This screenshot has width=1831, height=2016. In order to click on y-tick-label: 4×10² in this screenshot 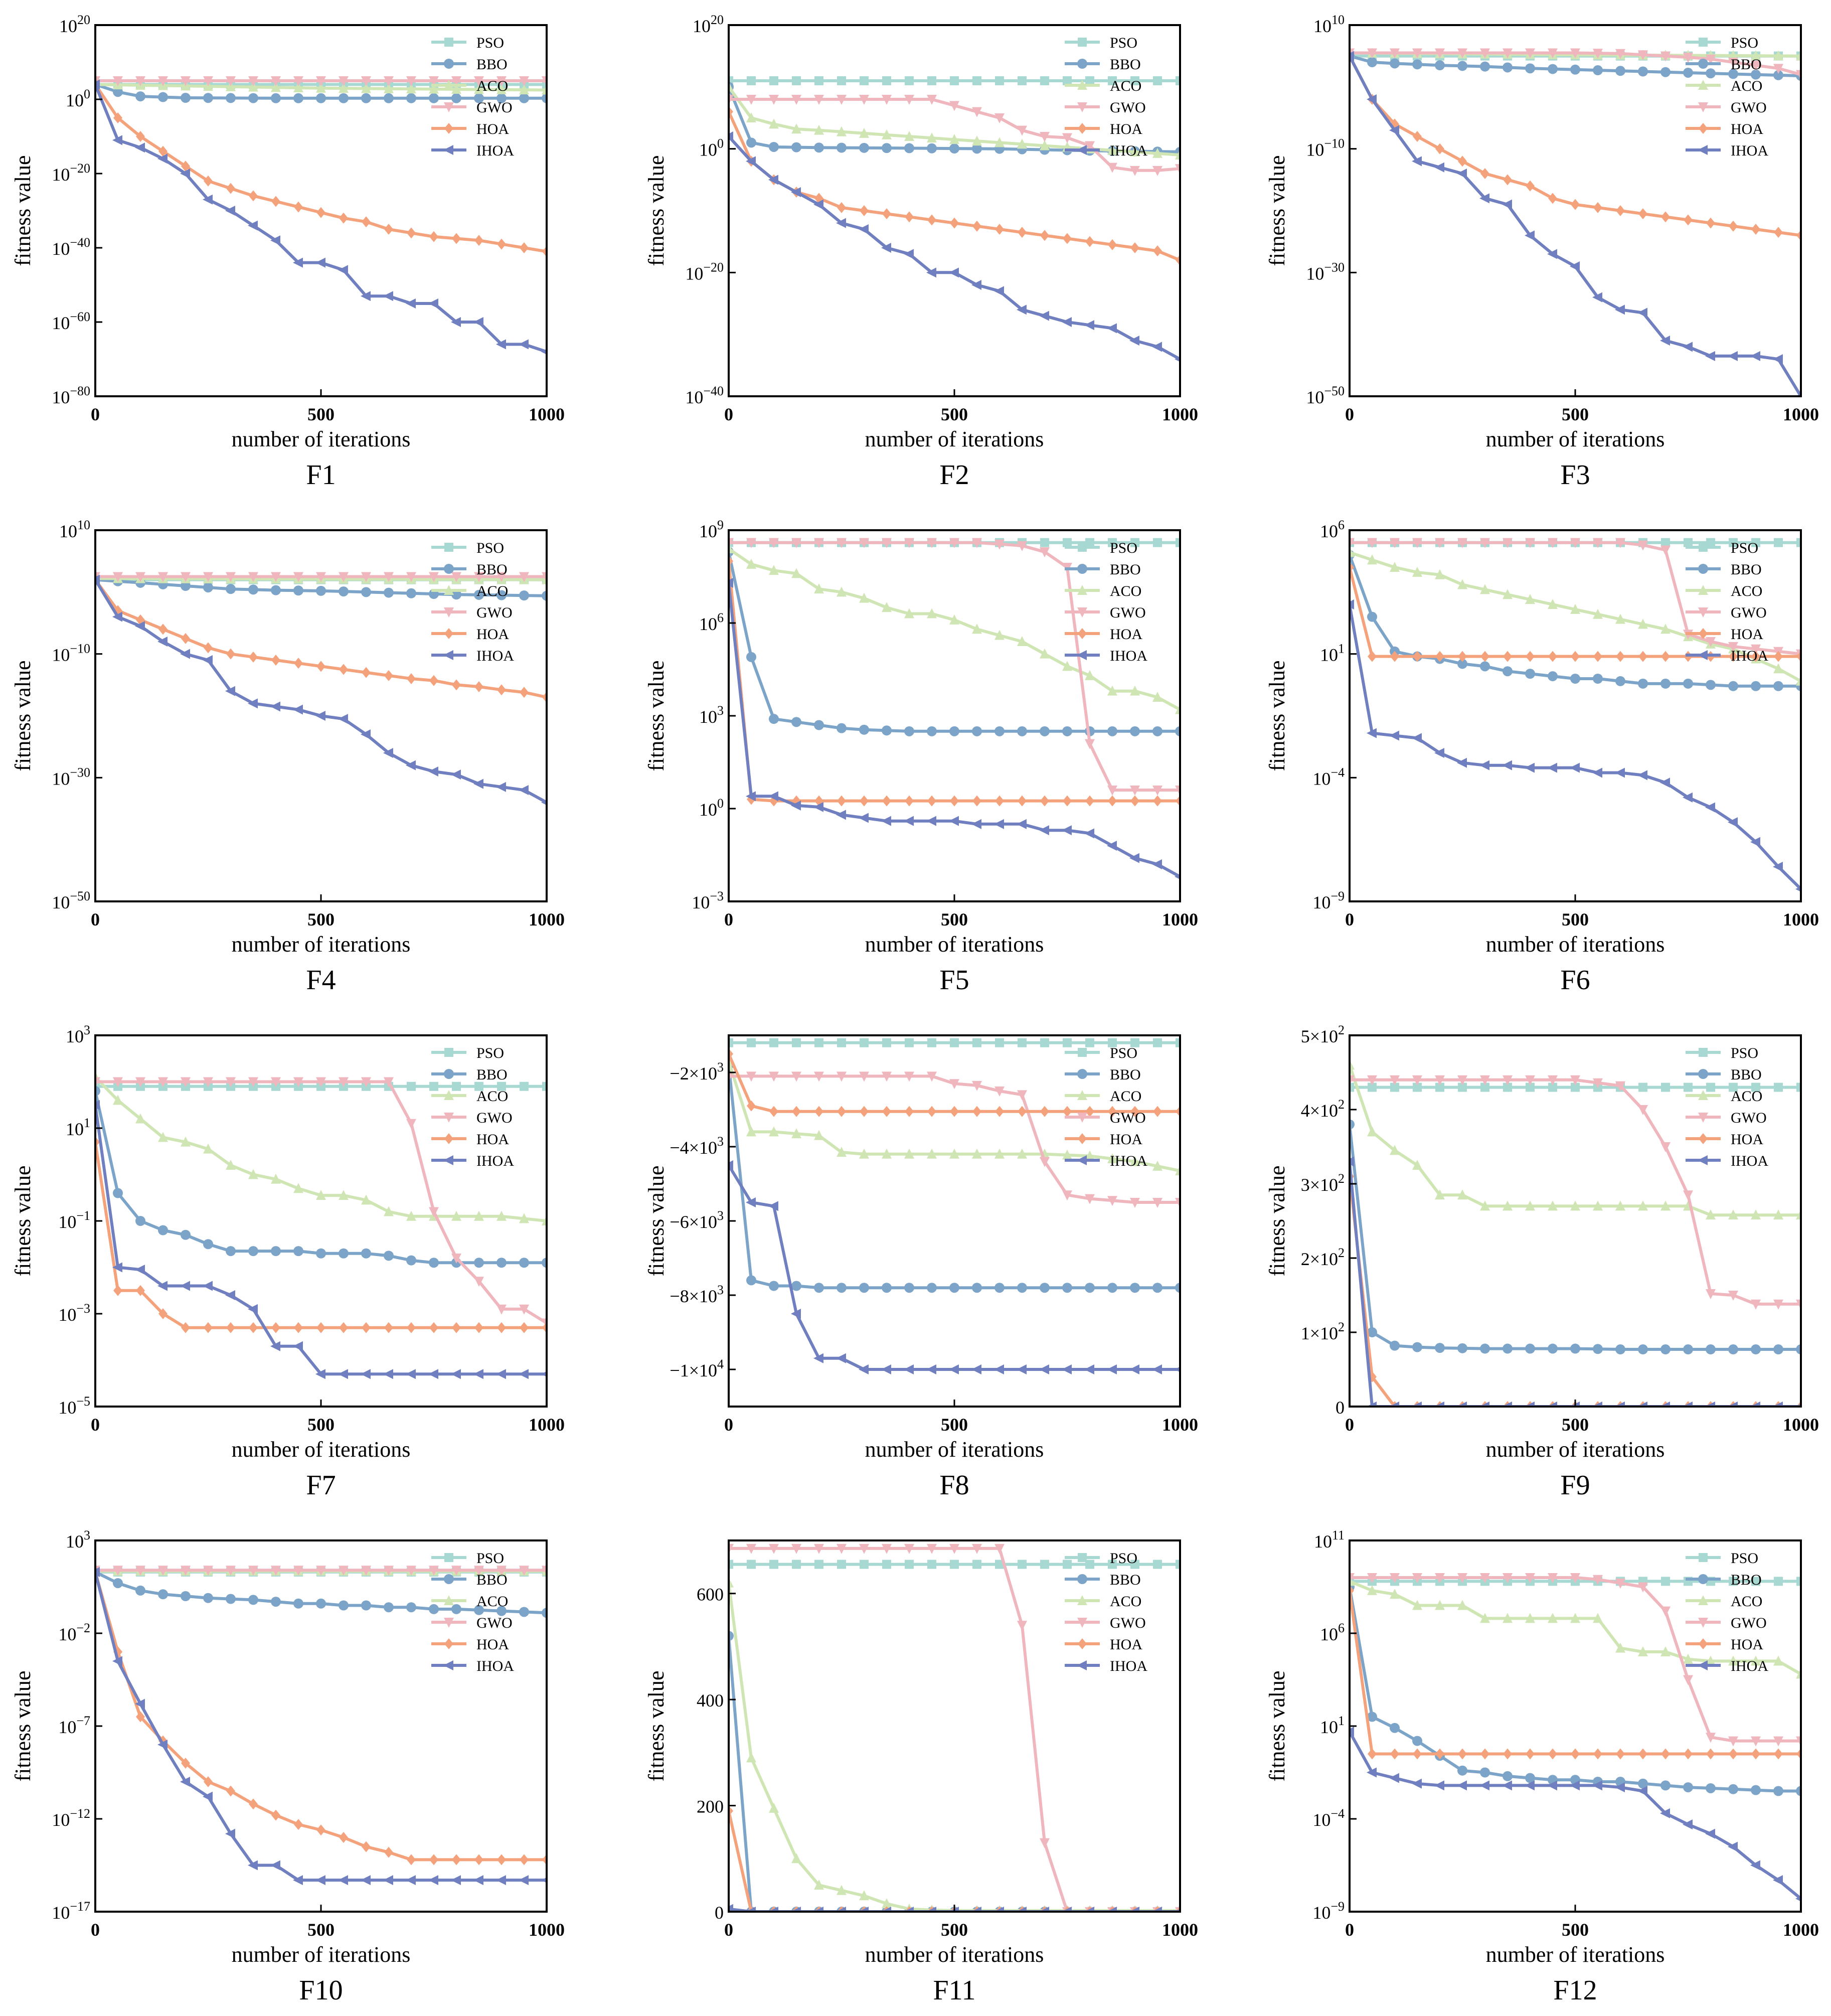, I will do `click(1323, 1109)`.